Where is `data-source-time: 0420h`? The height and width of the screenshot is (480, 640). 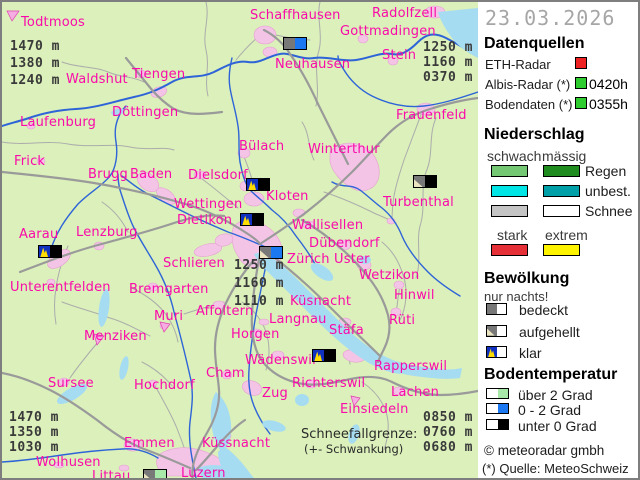
data-source-time: 0420h is located at coordinates (608, 84).